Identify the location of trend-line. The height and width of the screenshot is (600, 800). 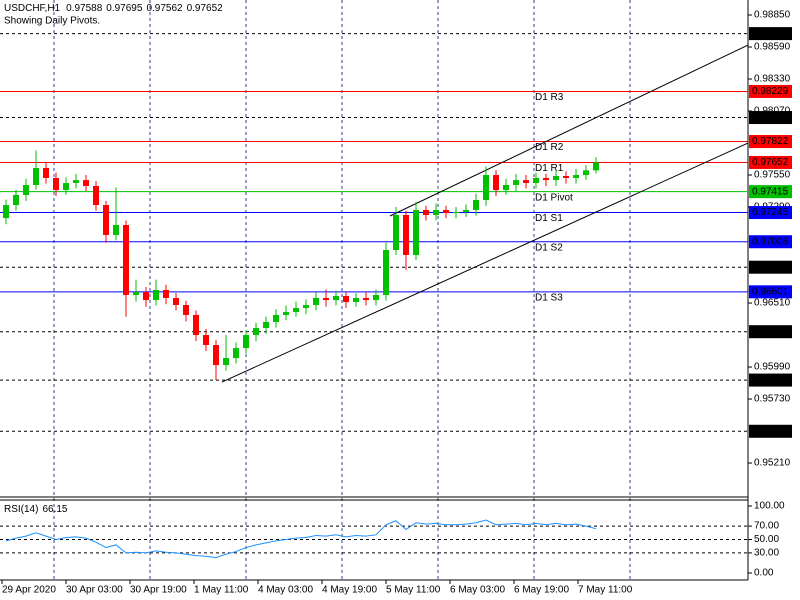
(569, 130).